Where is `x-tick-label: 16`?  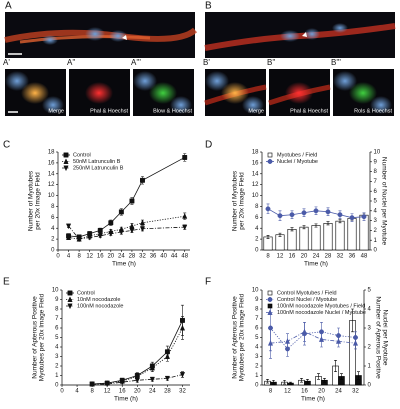 x-tick-label: 16 is located at coordinates (122, 392).